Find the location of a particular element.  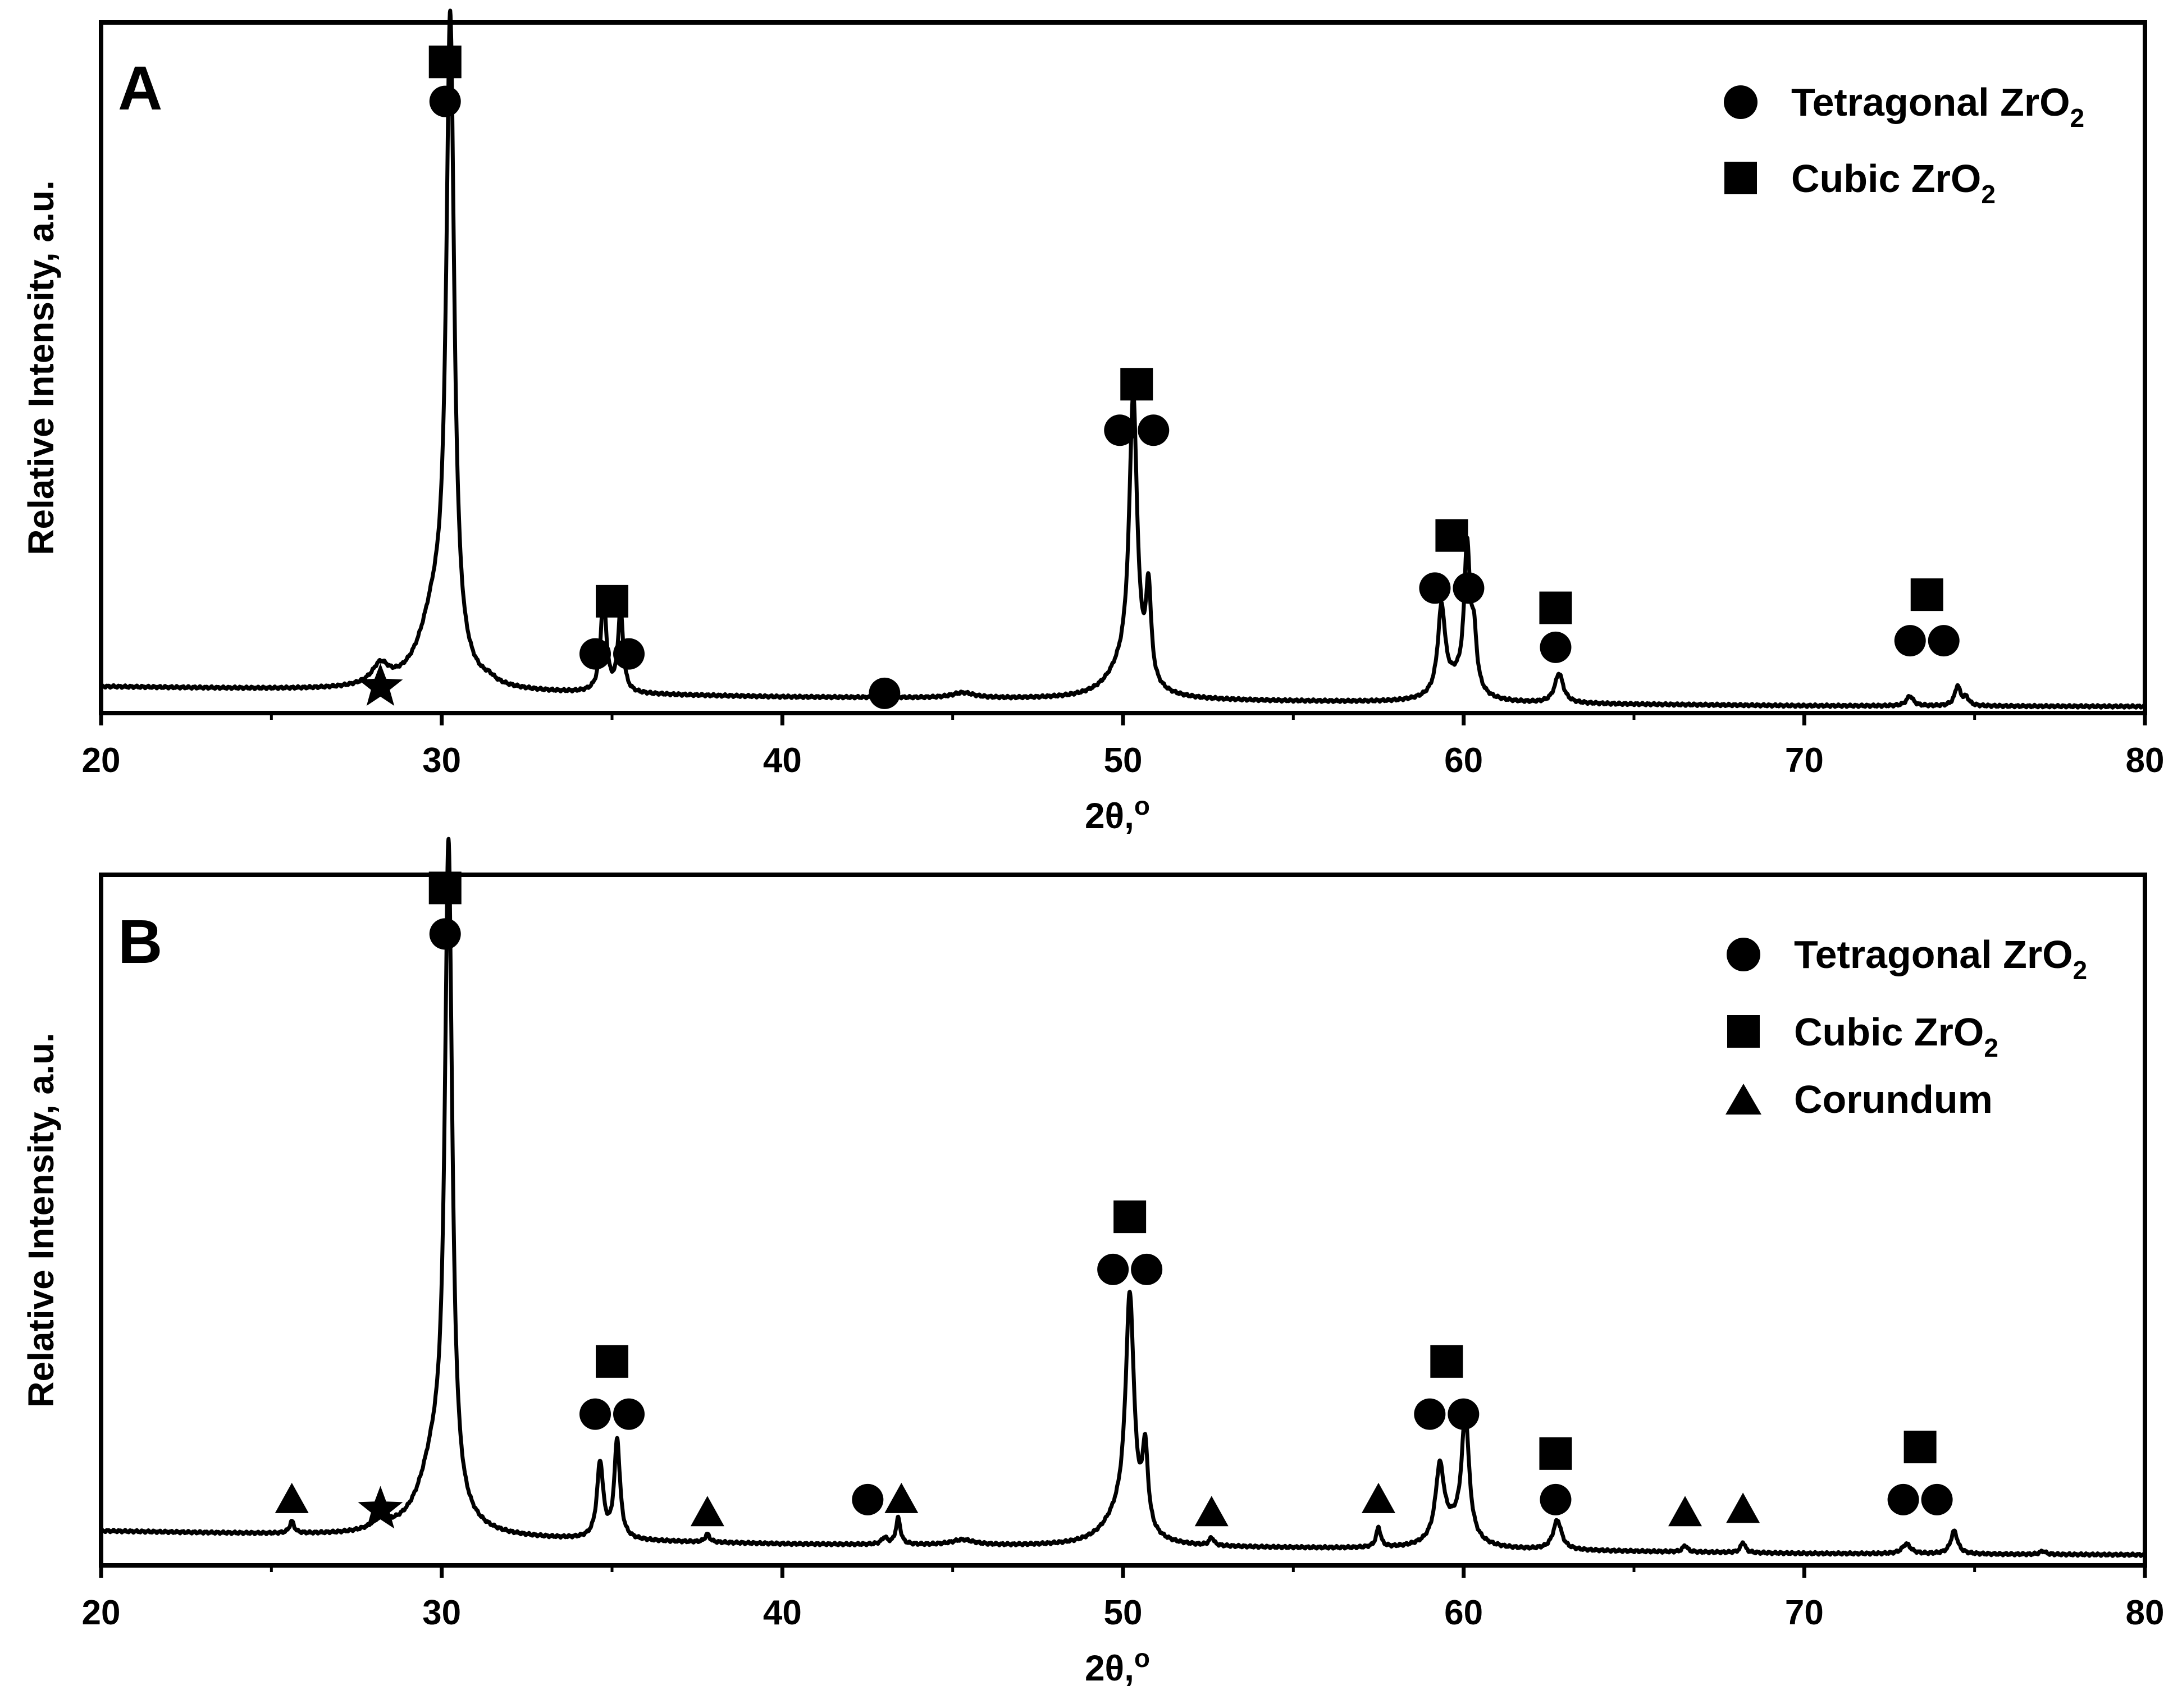

panel-b-x-axis-label-text: 2θ, is located at coordinates (1109, 1668).